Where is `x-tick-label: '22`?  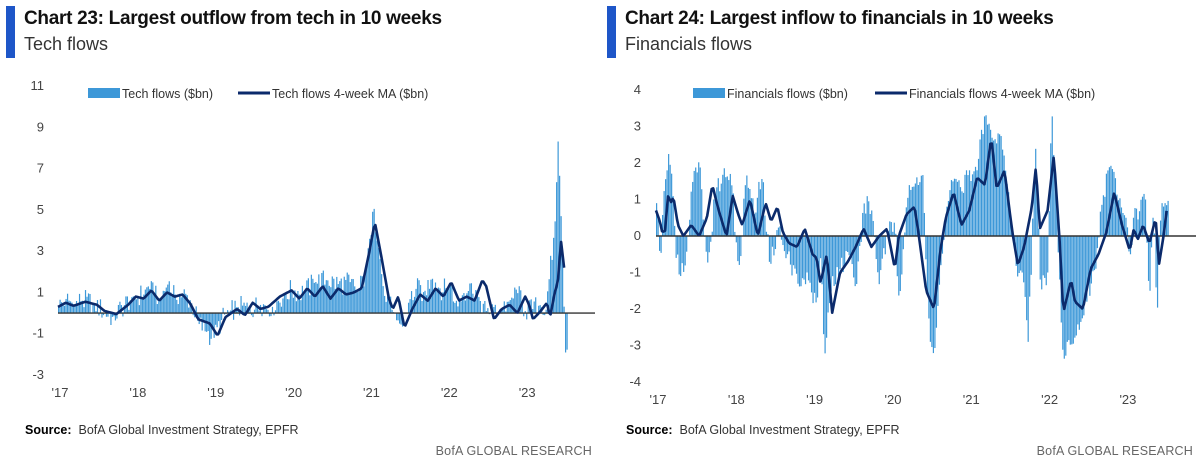
x-tick-label: '22 is located at coordinates (449, 392).